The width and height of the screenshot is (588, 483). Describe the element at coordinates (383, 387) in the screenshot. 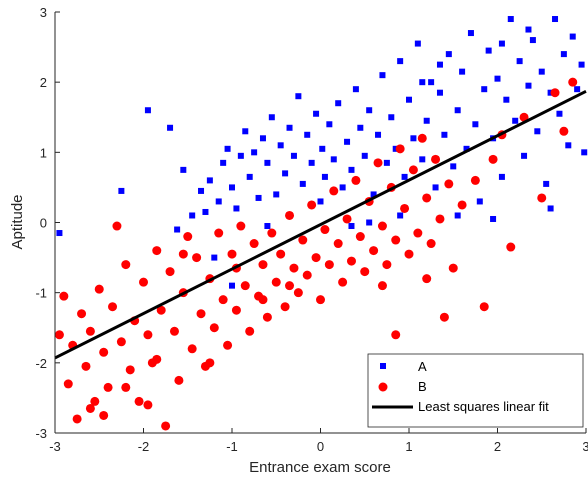

I see `legend-marker-b` at that location.